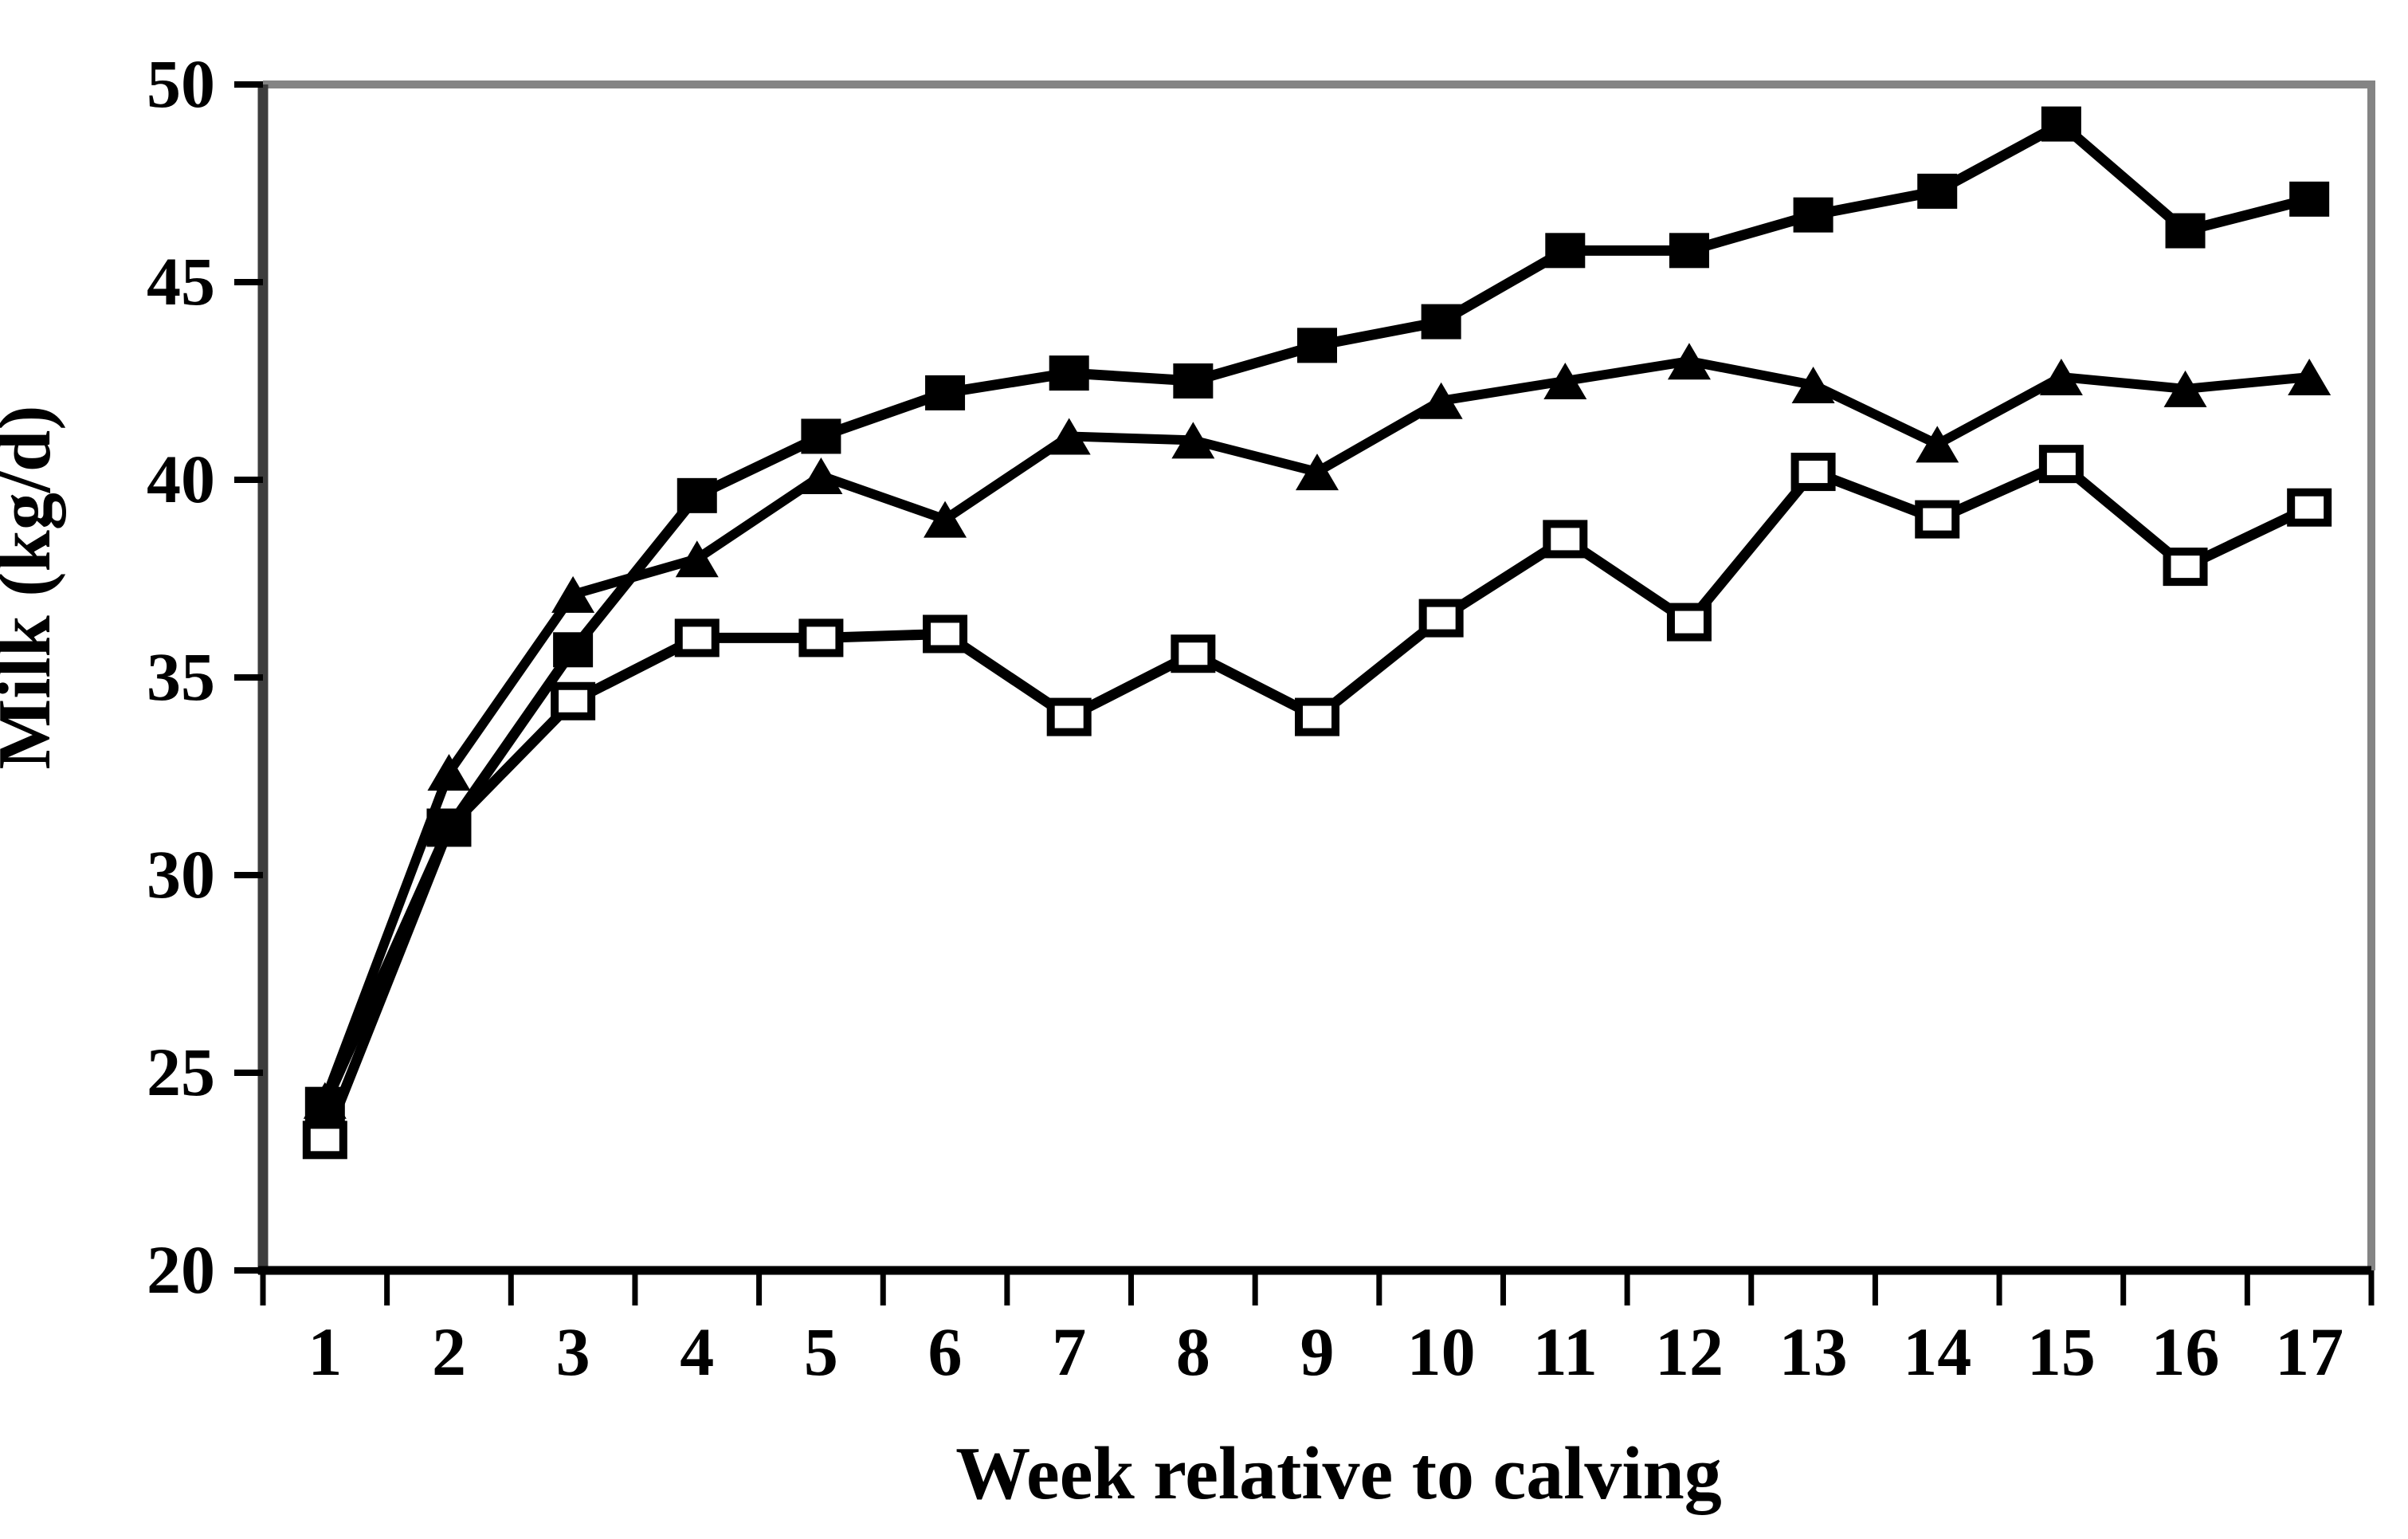 The height and width of the screenshot is (1539, 2408). Describe the element at coordinates (1441, 1351) in the screenshot. I see `x-tick-label: 10` at that location.